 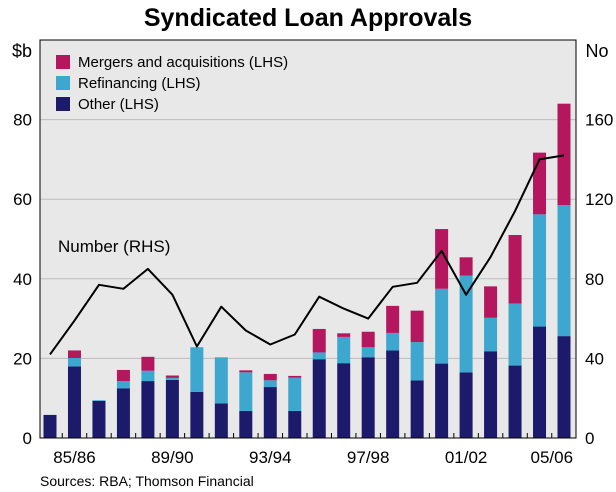 I want to click on number-line-label: Number (RHS), so click(x=114, y=246).